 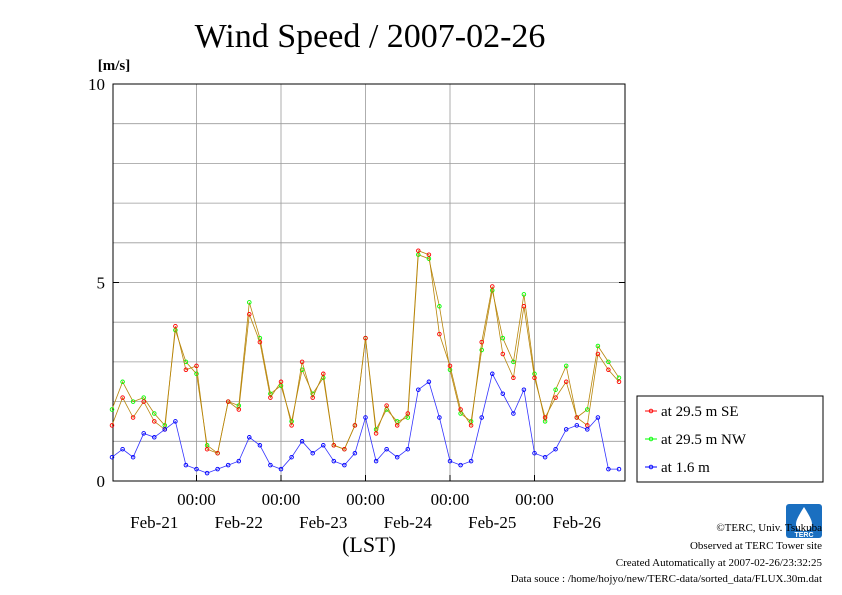 What do you see at coordinates (370, 36) in the screenshot?
I see `chart-title: Wind Speed / 2007-02-26` at bounding box center [370, 36].